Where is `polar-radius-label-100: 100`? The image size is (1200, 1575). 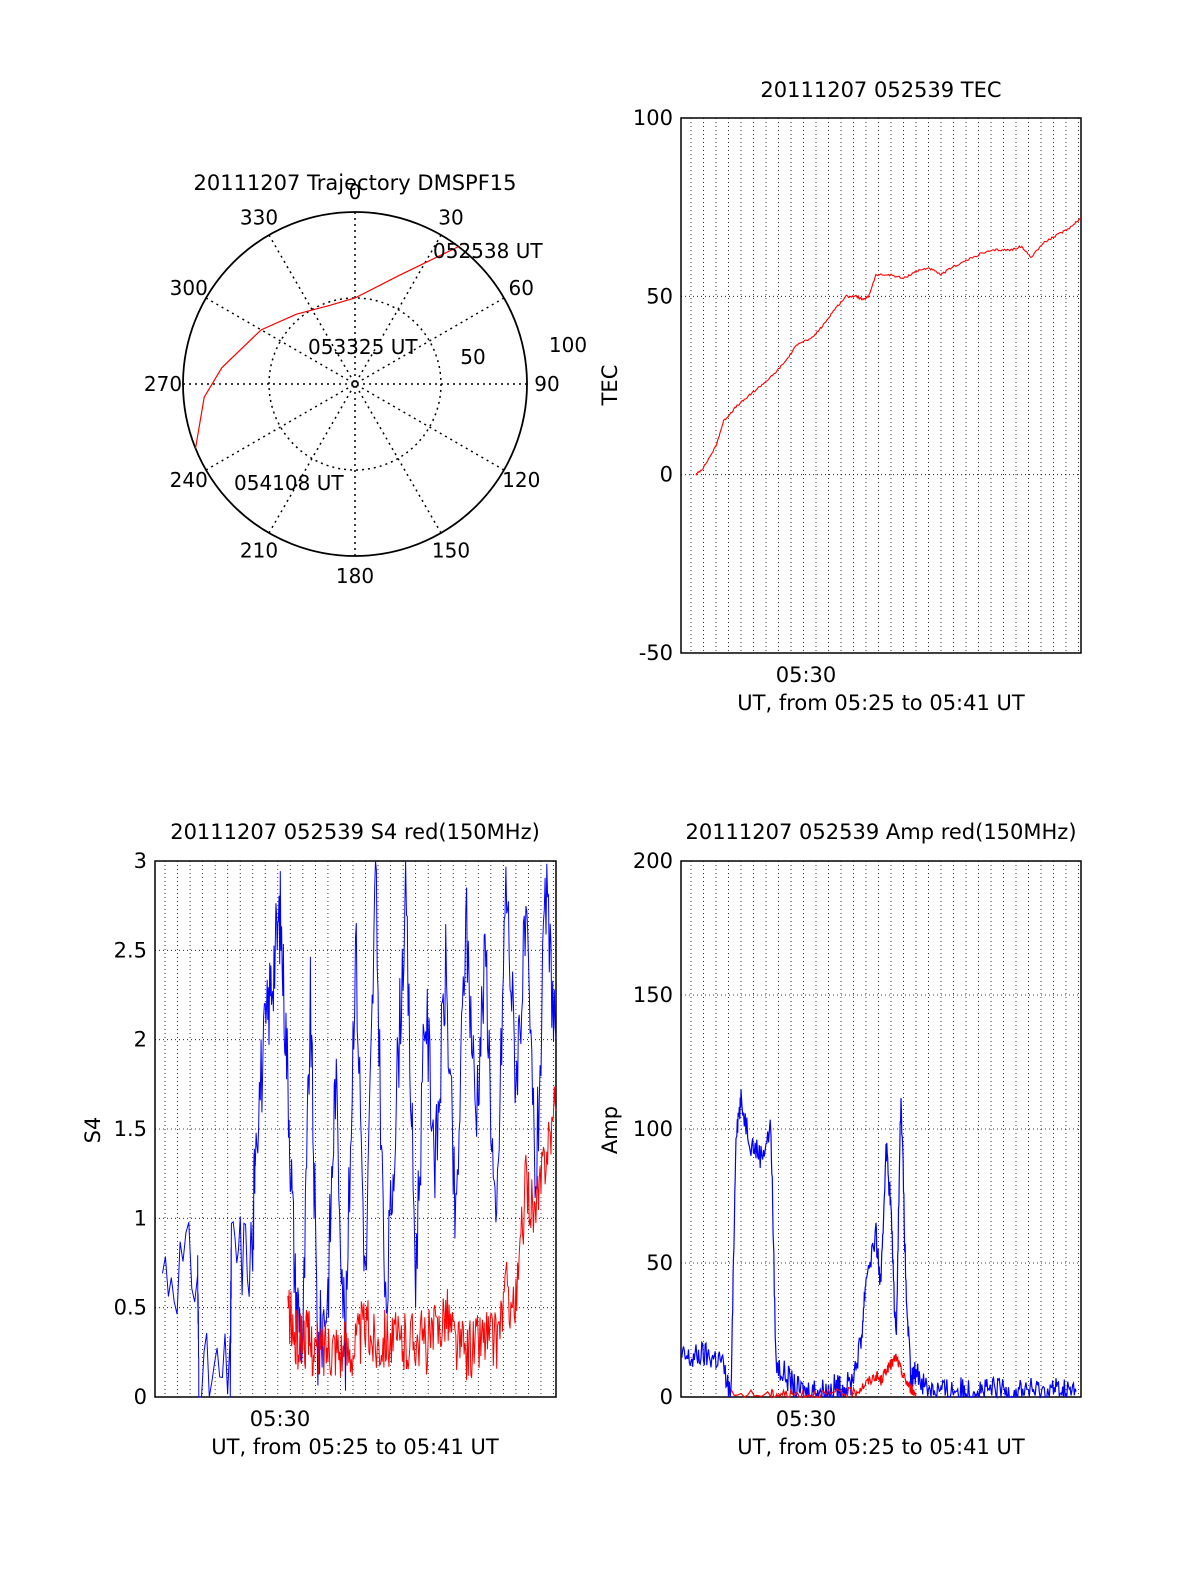
polar-radius-label-100: 100 is located at coordinates (568, 345).